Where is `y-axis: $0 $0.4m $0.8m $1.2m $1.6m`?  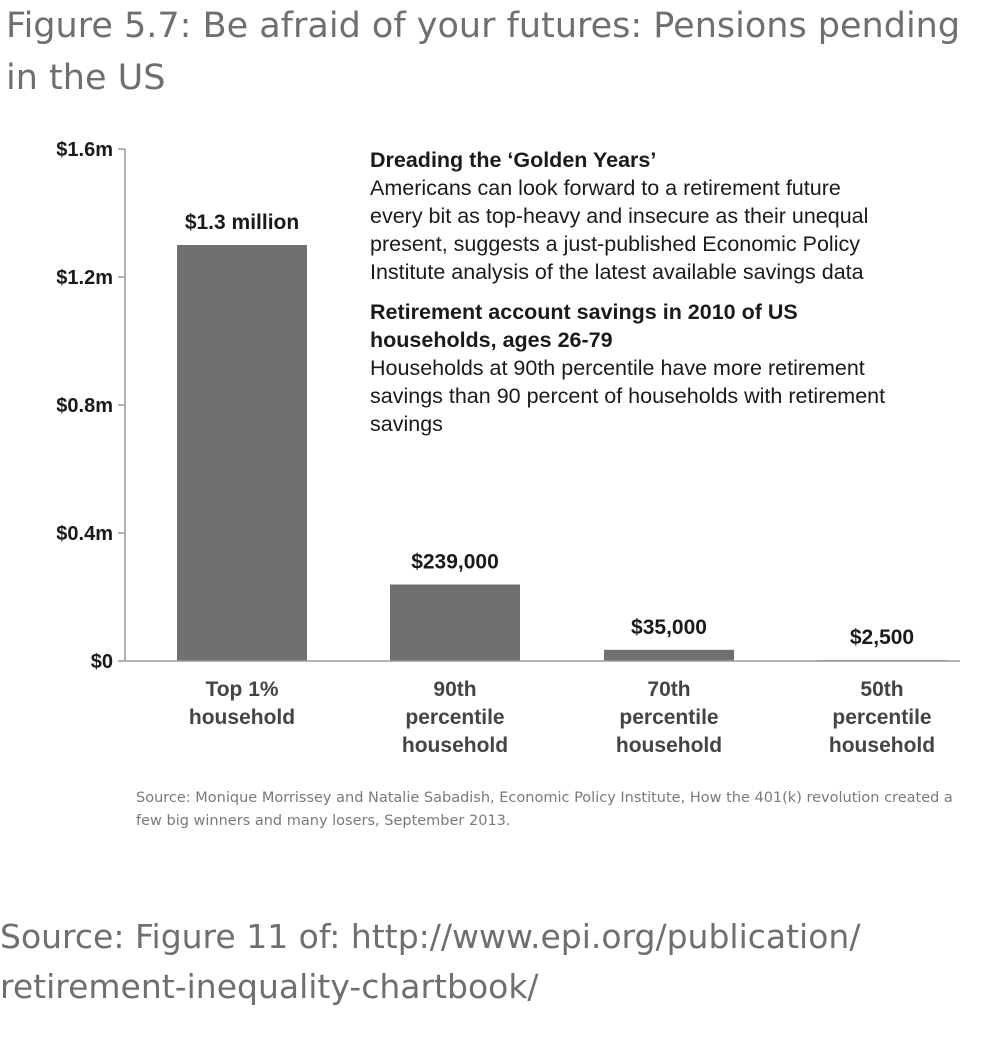 y-axis: $0 $0.4m $0.8m $1.2m $1.6m is located at coordinates (91, 406).